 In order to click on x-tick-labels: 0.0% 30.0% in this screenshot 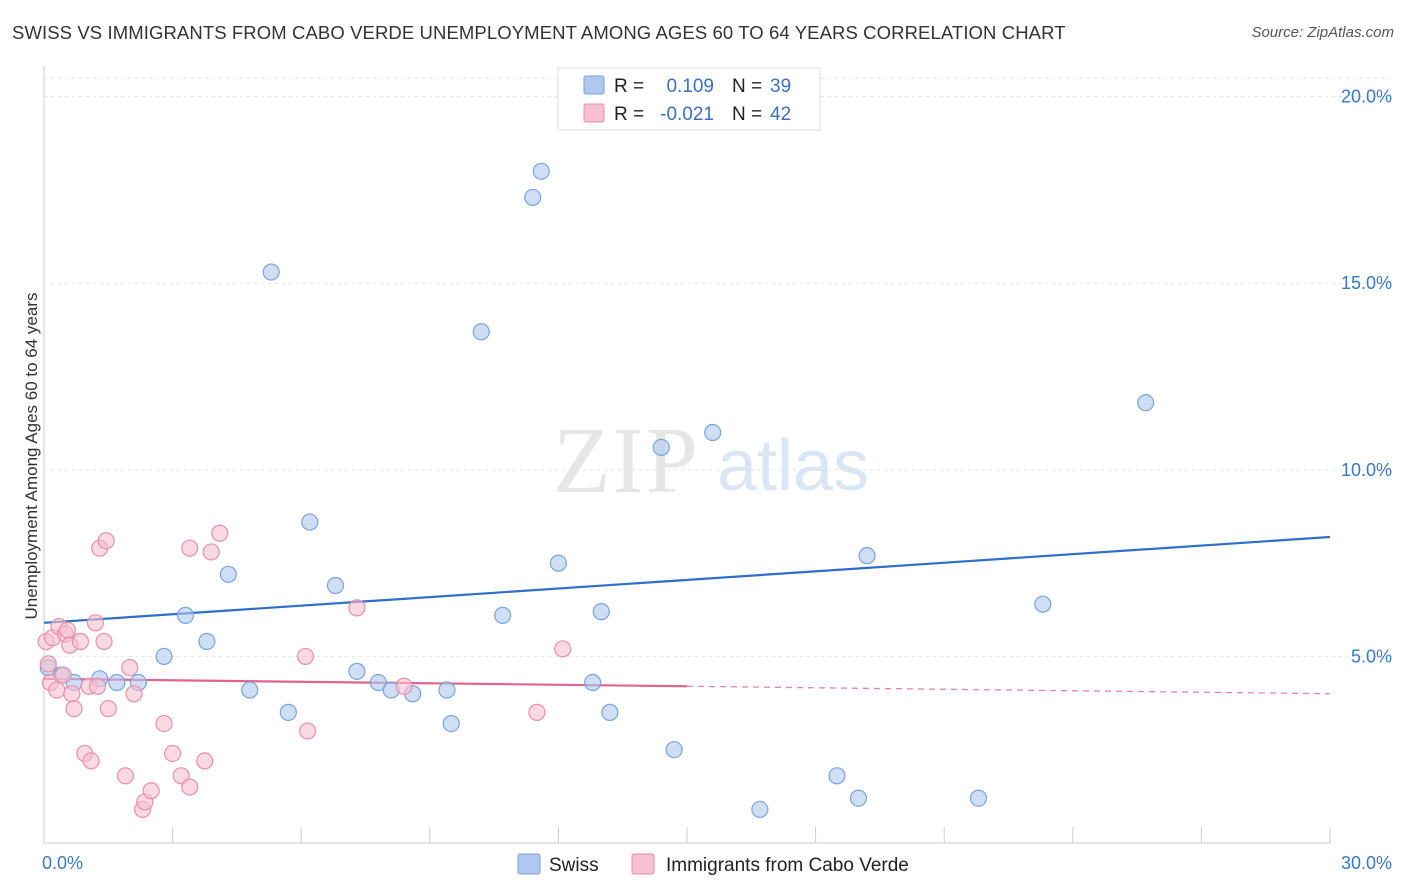, I will do `click(717, 863)`.